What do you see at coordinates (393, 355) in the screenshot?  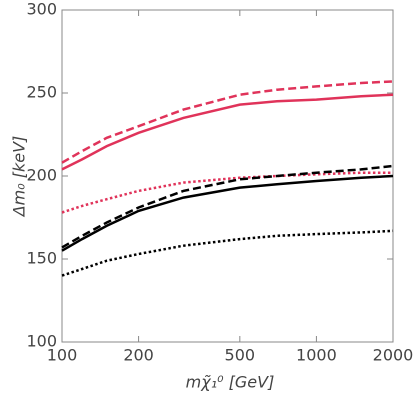 I see `x-tick-label: 2000` at bounding box center [393, 355].